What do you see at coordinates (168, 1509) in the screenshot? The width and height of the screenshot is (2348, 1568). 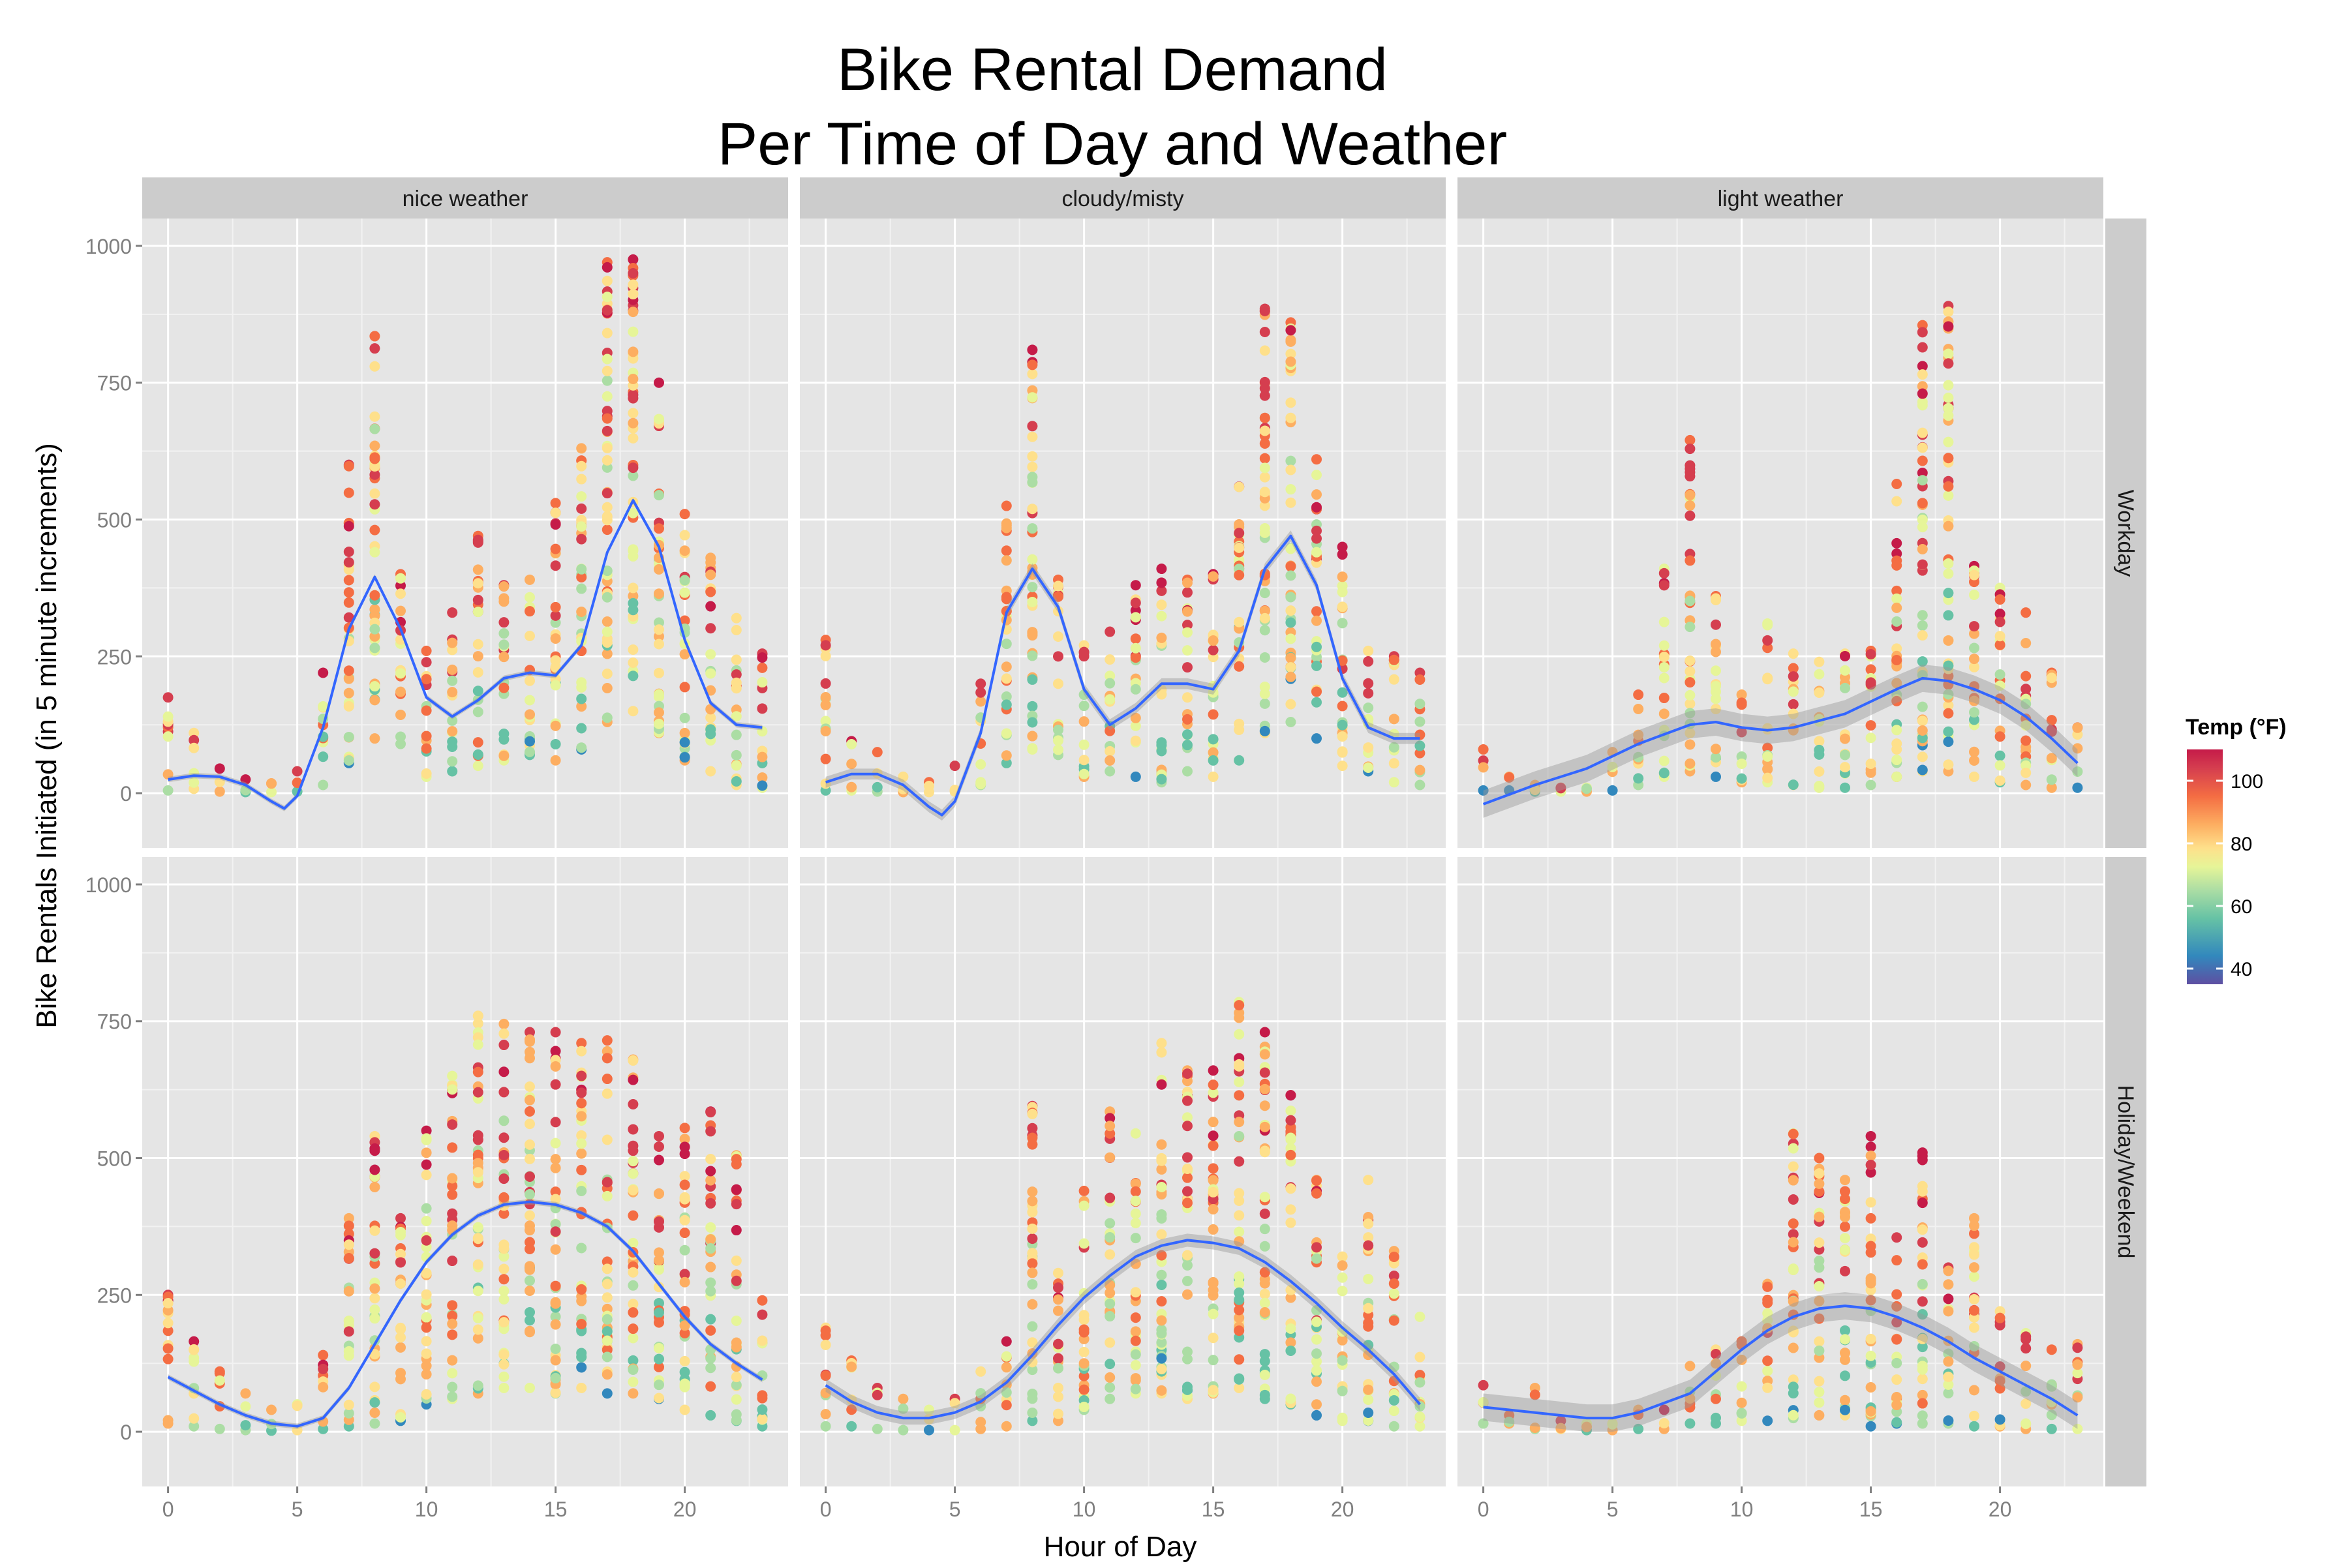 I see `x-tick-label: 0` at bounding box center [168, 1509].